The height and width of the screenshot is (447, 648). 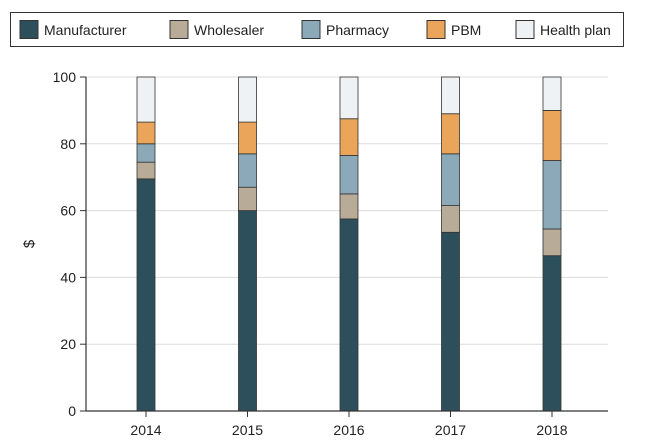 I want to click on x-tick-label: 2018, so click(x=551, y=430).